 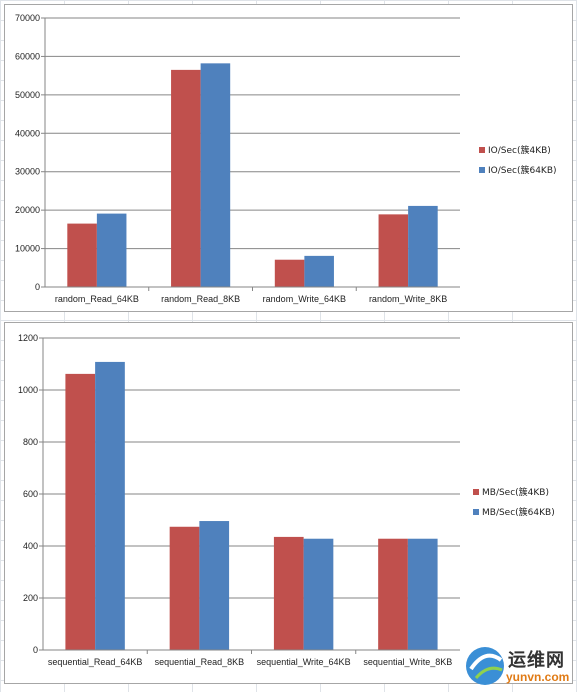 What do you see at coordinates (407, 662) in the screenshot?
I see `x-tick-label: sequential_Write_8KB` at bounding box center [407, 662].